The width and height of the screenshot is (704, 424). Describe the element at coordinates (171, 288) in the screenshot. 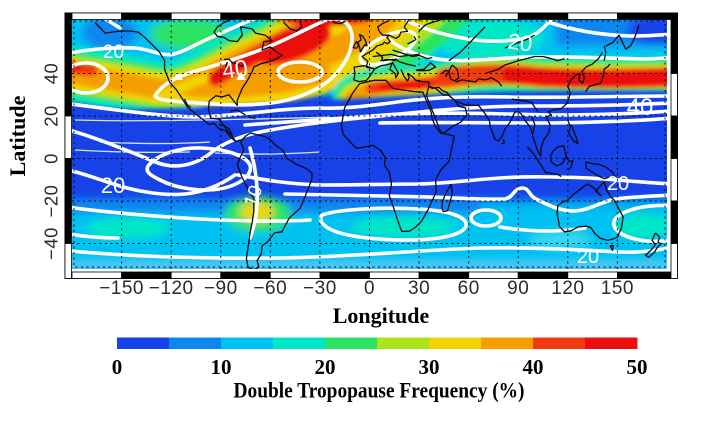

I see `svg-text: −120` at that location.